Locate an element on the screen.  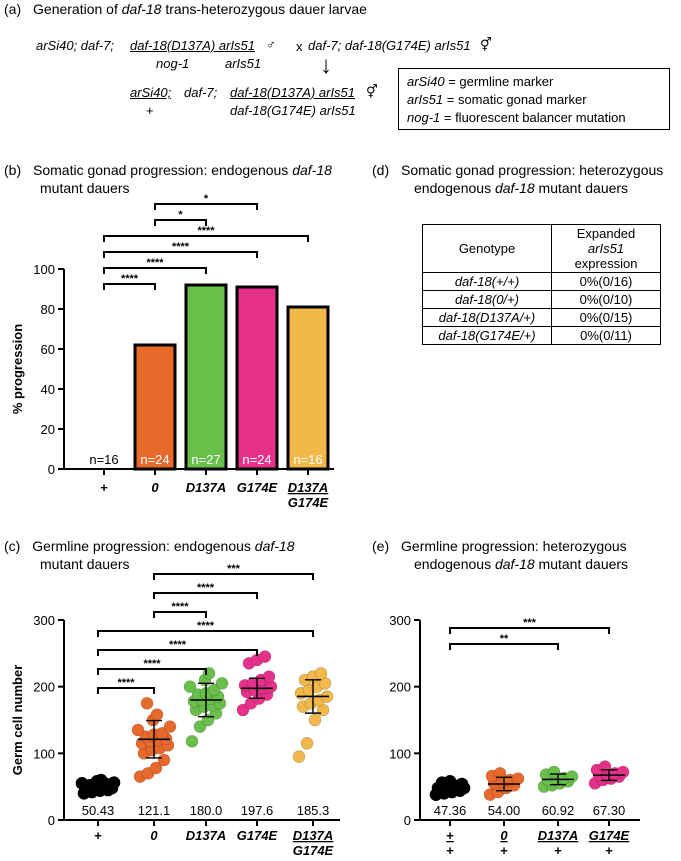
panel-a-label: (a) is located at coordinates (13, 9).